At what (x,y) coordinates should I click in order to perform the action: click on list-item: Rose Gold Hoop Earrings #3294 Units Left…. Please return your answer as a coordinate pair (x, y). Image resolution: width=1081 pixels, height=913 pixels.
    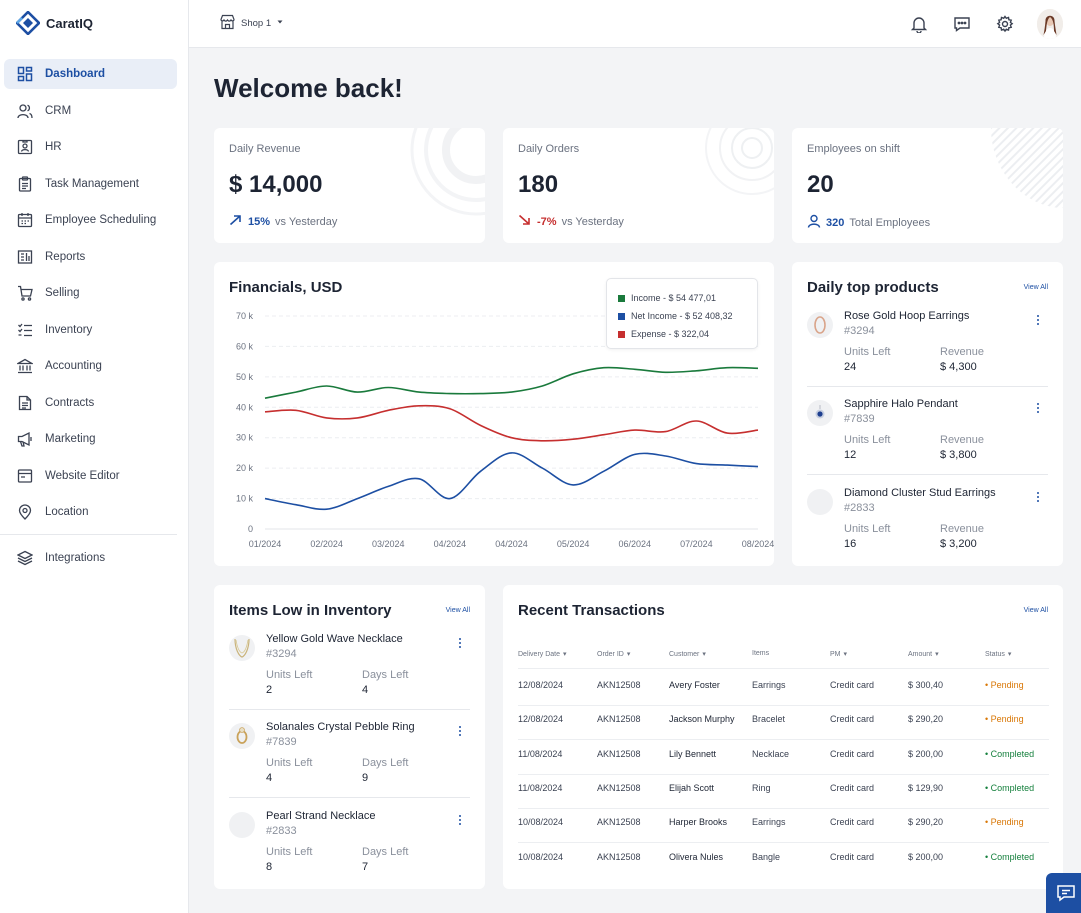
    Looking at the image, I should click on (927, 354).